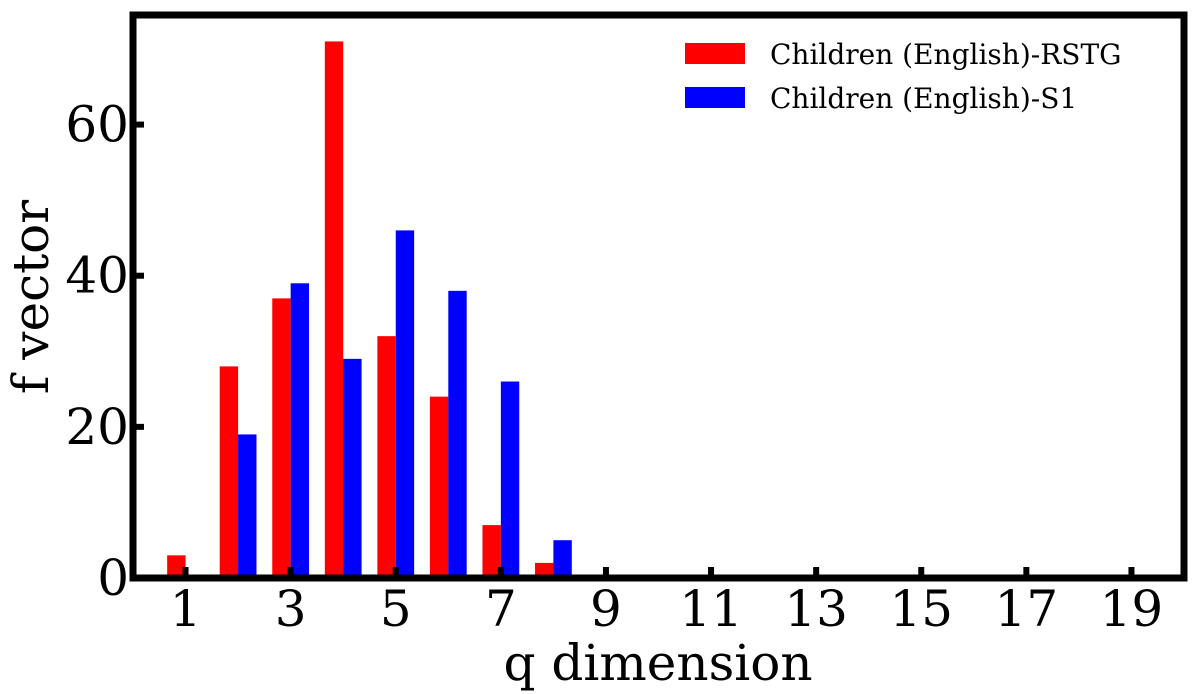  What do you see at coordinates (405, 404) in the screenshot?
I see `bar-s1-q5` at bounding box center [405, 404].